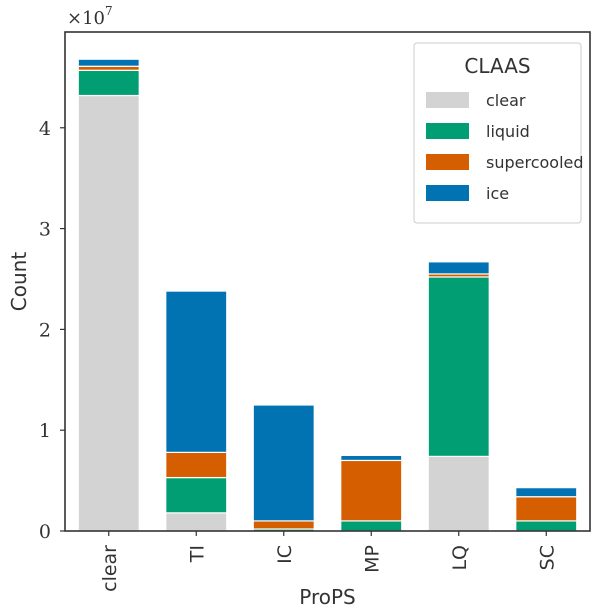 This screenshot has width=603, height=612. I want to click on bar-clear-supercooled, so click(108, 68).